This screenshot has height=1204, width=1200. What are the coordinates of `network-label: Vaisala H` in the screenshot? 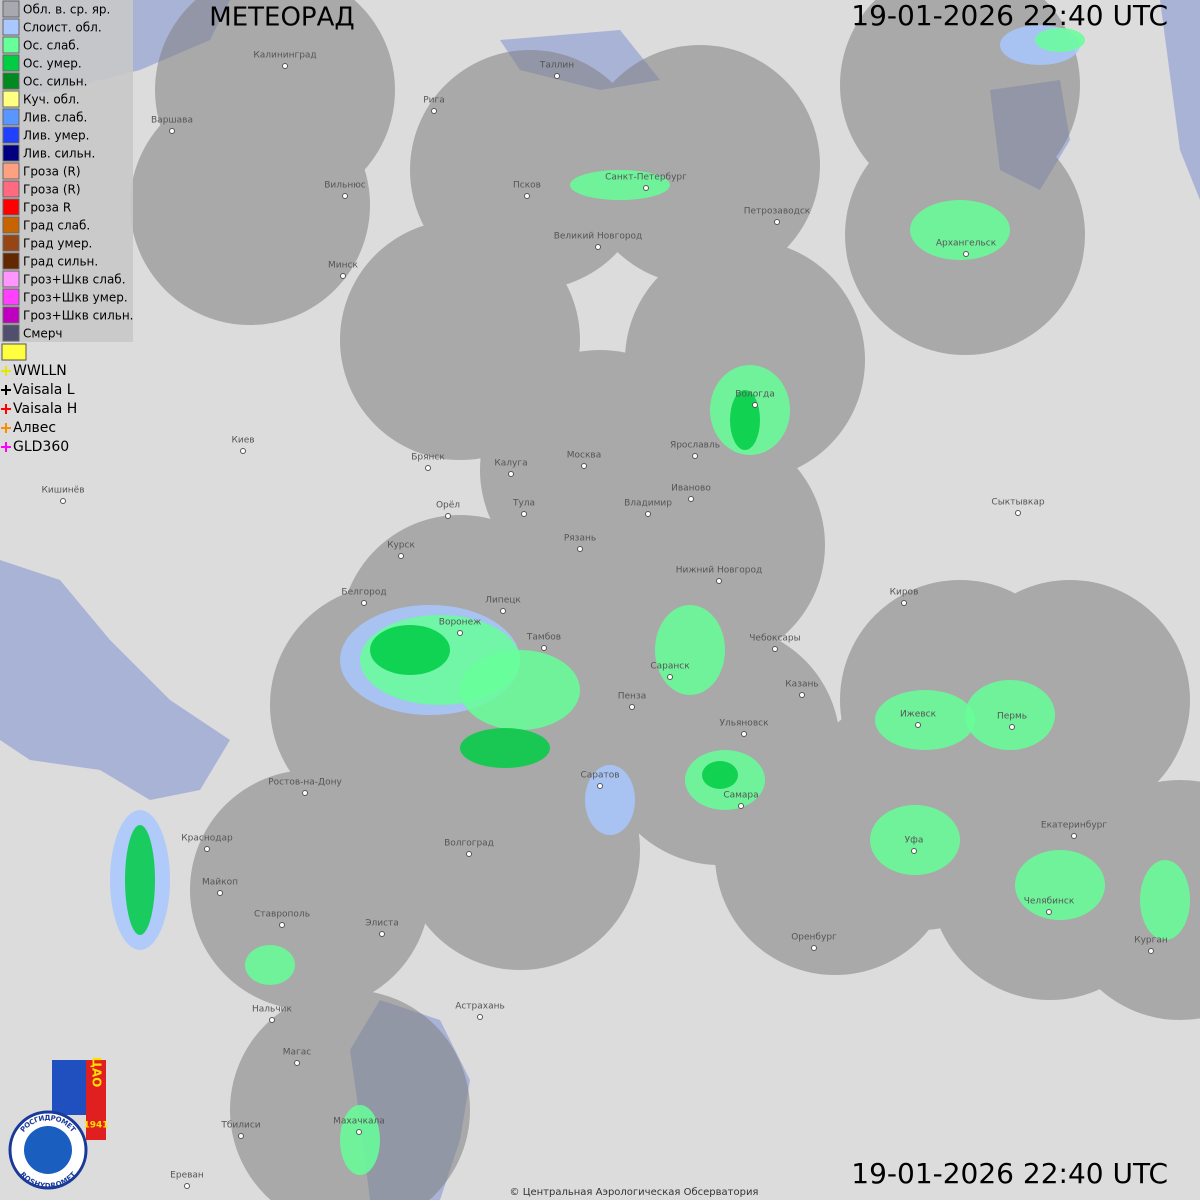 It's located at (45, 409).